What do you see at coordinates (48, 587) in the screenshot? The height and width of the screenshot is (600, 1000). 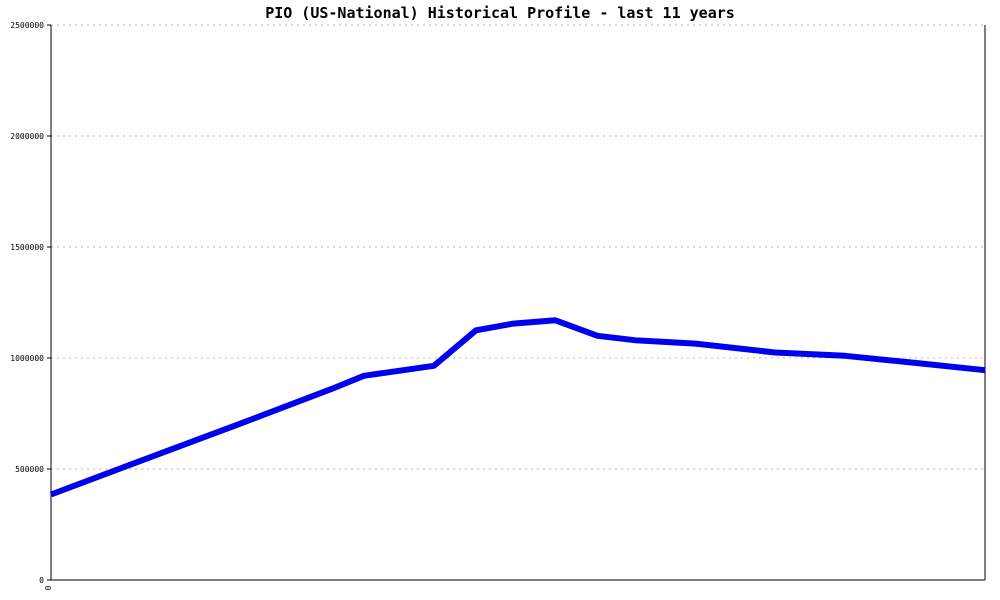 I see `x-tick-label: 0` at bounding box center [48, 587].